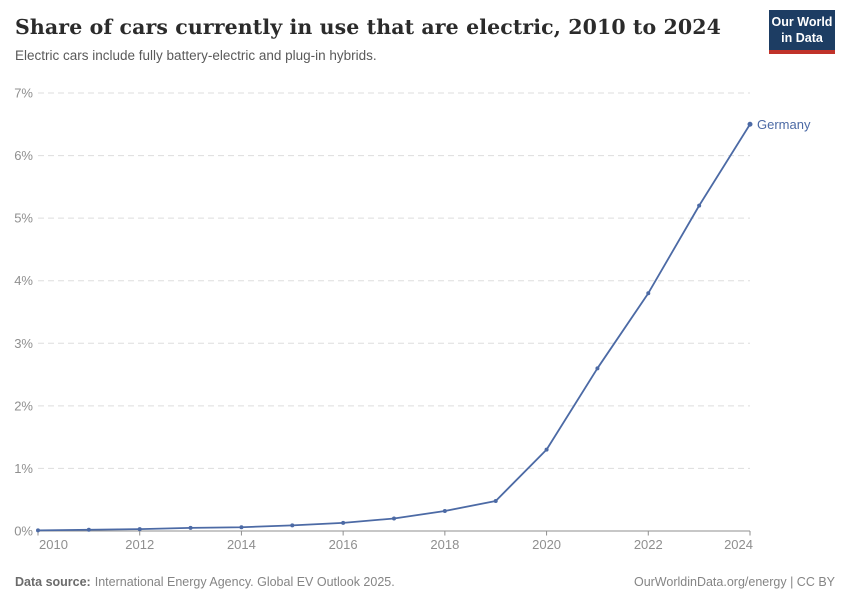 This screenshot has height=600, width=850. Describe the element at coordinates (292, 525) in the screenshot. I see `data-point-germany-2015` at that location.